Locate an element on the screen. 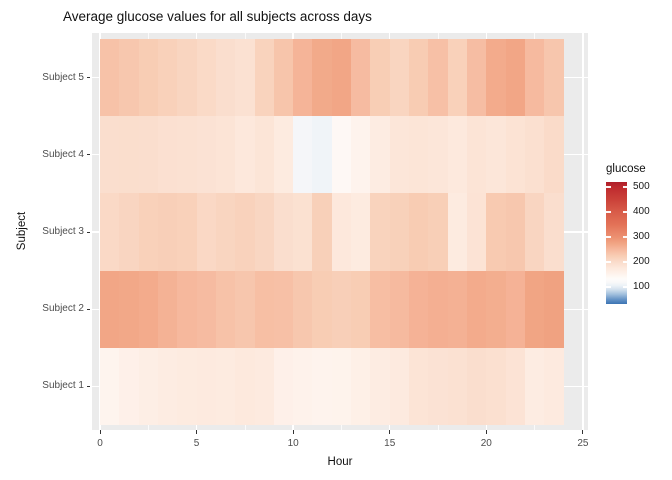 The height and width of the screenshot is (480, 672). x-tick-label: 10 is located at coordinates (293, 443).